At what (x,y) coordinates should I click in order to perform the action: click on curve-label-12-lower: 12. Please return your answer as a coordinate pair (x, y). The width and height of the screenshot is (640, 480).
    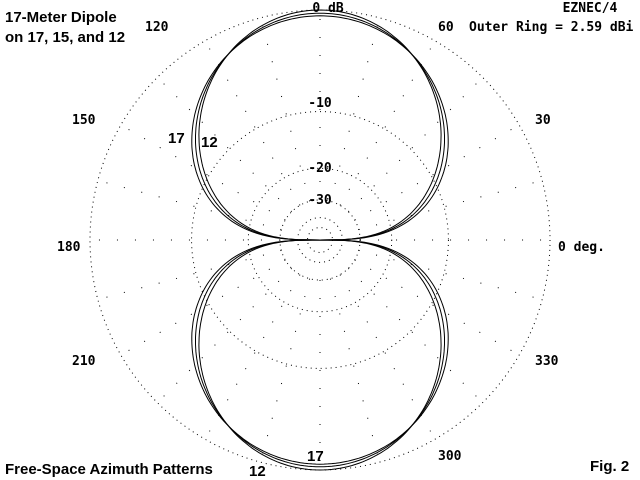
    Looking at the image, I should click on (257, 471).